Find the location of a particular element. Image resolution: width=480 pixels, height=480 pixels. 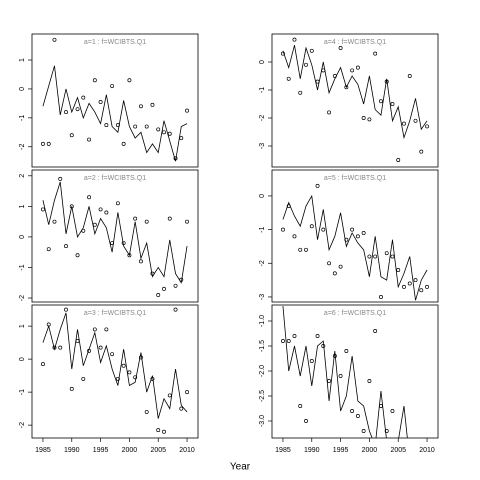

y-tick-label: 1 is located at coordinates (22, 60).